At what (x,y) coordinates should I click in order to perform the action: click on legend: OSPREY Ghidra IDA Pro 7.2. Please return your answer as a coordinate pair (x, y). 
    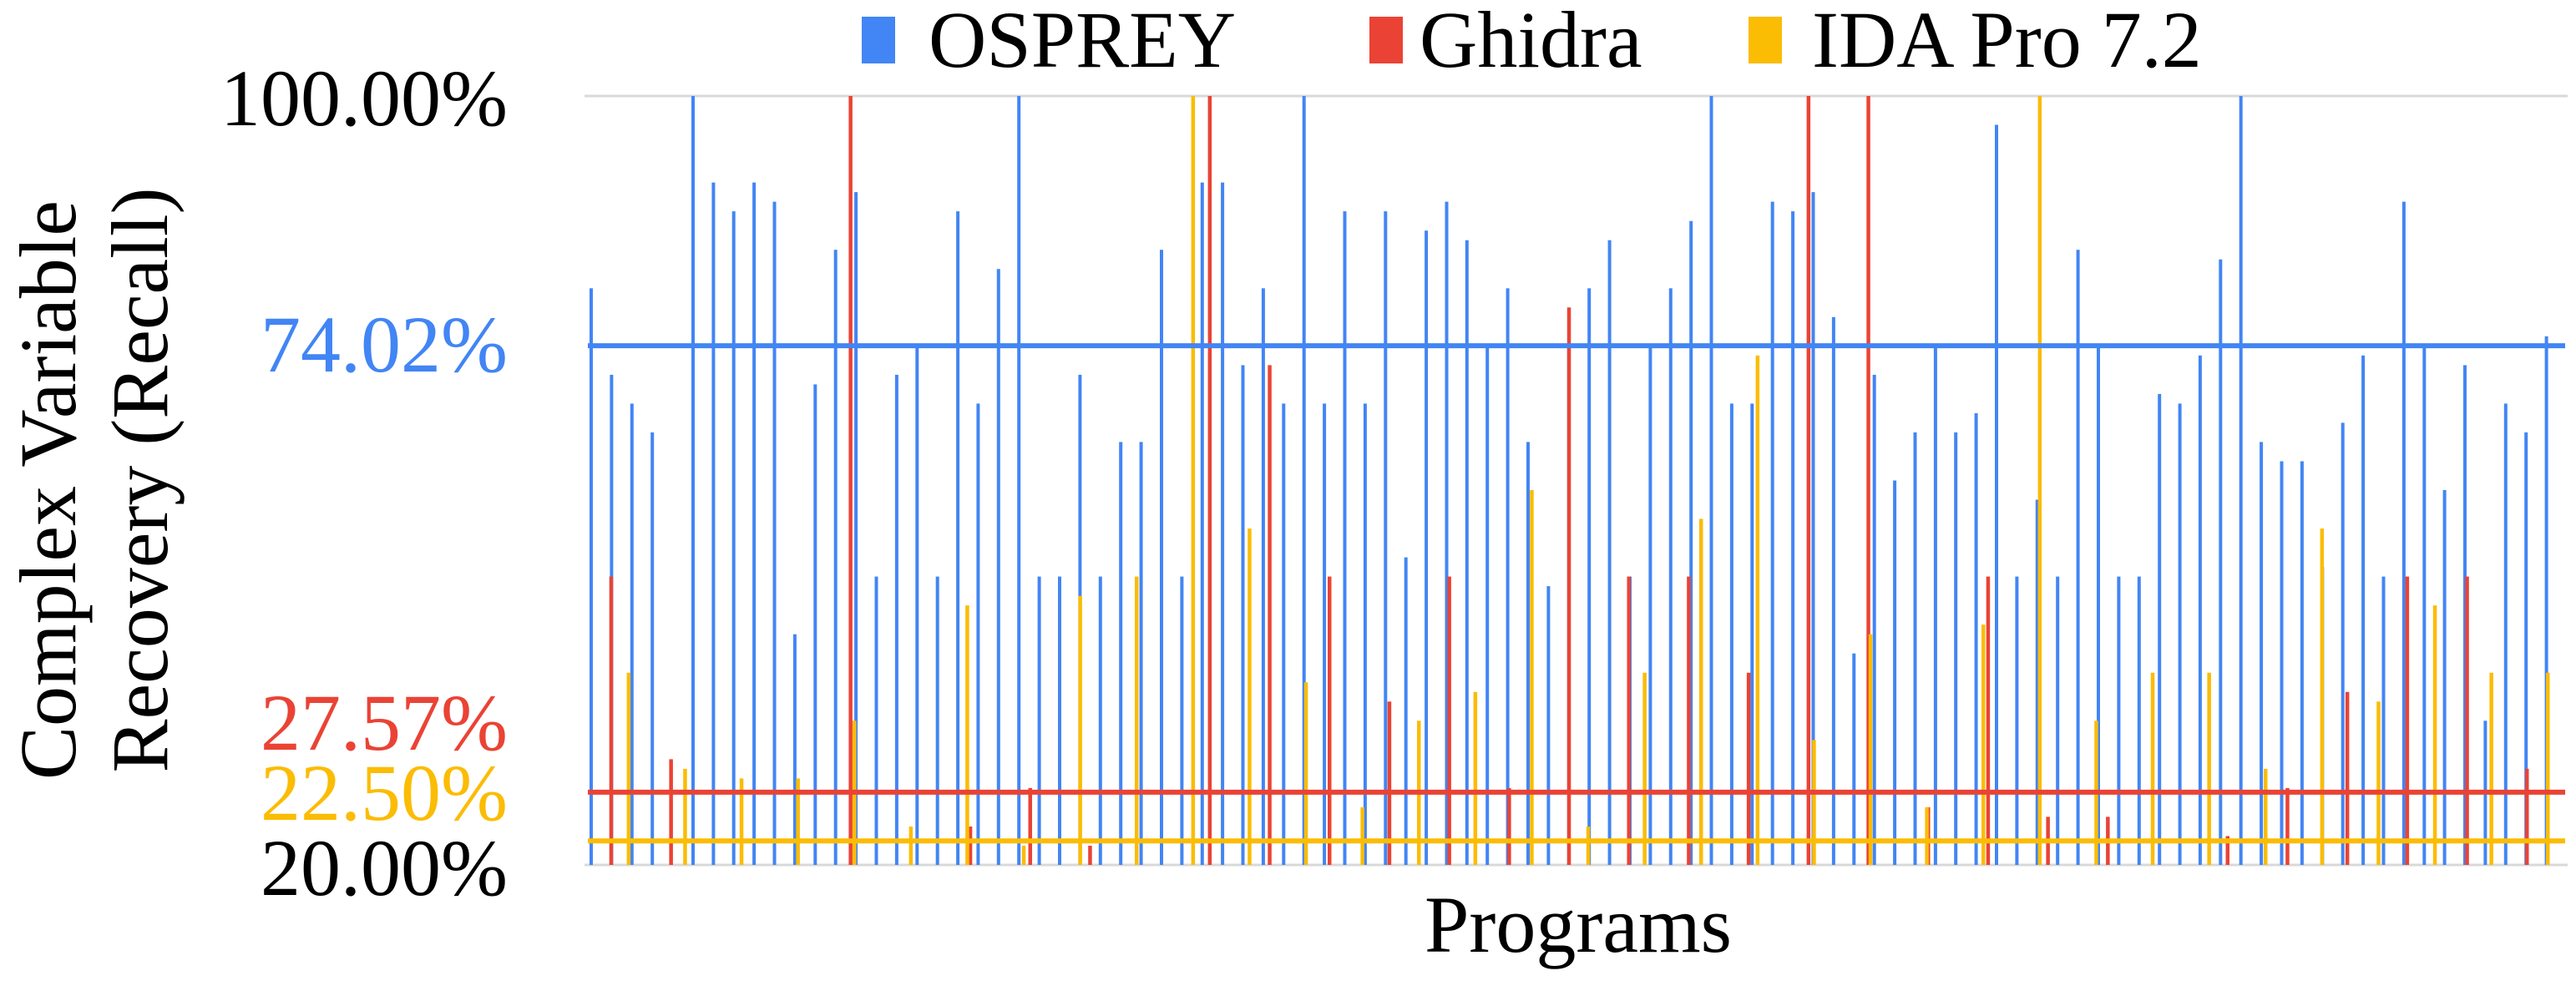
    Looking at the image, I should click on (1532, 42).